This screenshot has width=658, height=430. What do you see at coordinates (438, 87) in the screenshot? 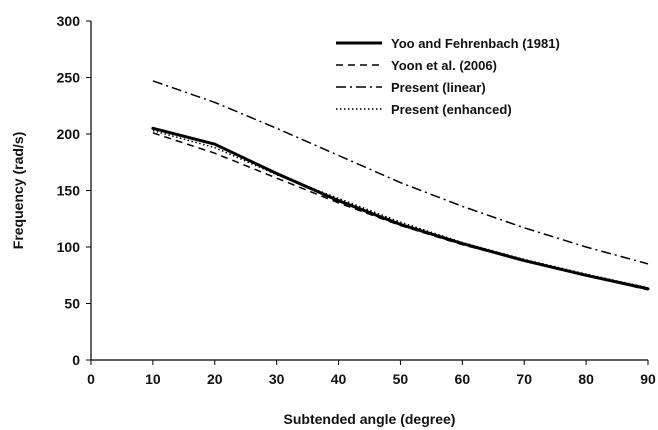
I see `legend-label-3: Present (linear)` at bounding box center [438, 87].